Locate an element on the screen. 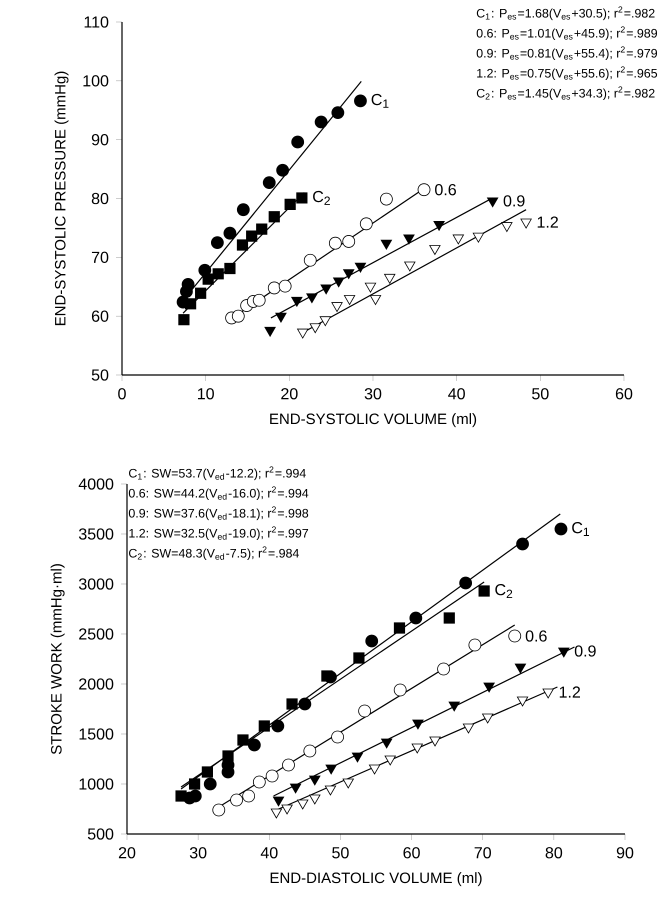 Image resolution: width=660 pixels, height=910 pixels. x-tick-label: 90 is located at coordinates (625, 852).